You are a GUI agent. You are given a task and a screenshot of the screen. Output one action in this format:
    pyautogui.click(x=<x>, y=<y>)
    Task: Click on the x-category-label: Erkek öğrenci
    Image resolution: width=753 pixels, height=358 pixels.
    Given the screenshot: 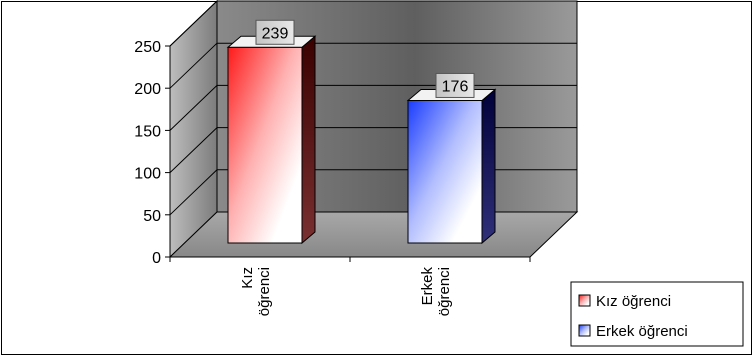 What is the action you would take?
    pyautogui.click(x=436, y=292)
    